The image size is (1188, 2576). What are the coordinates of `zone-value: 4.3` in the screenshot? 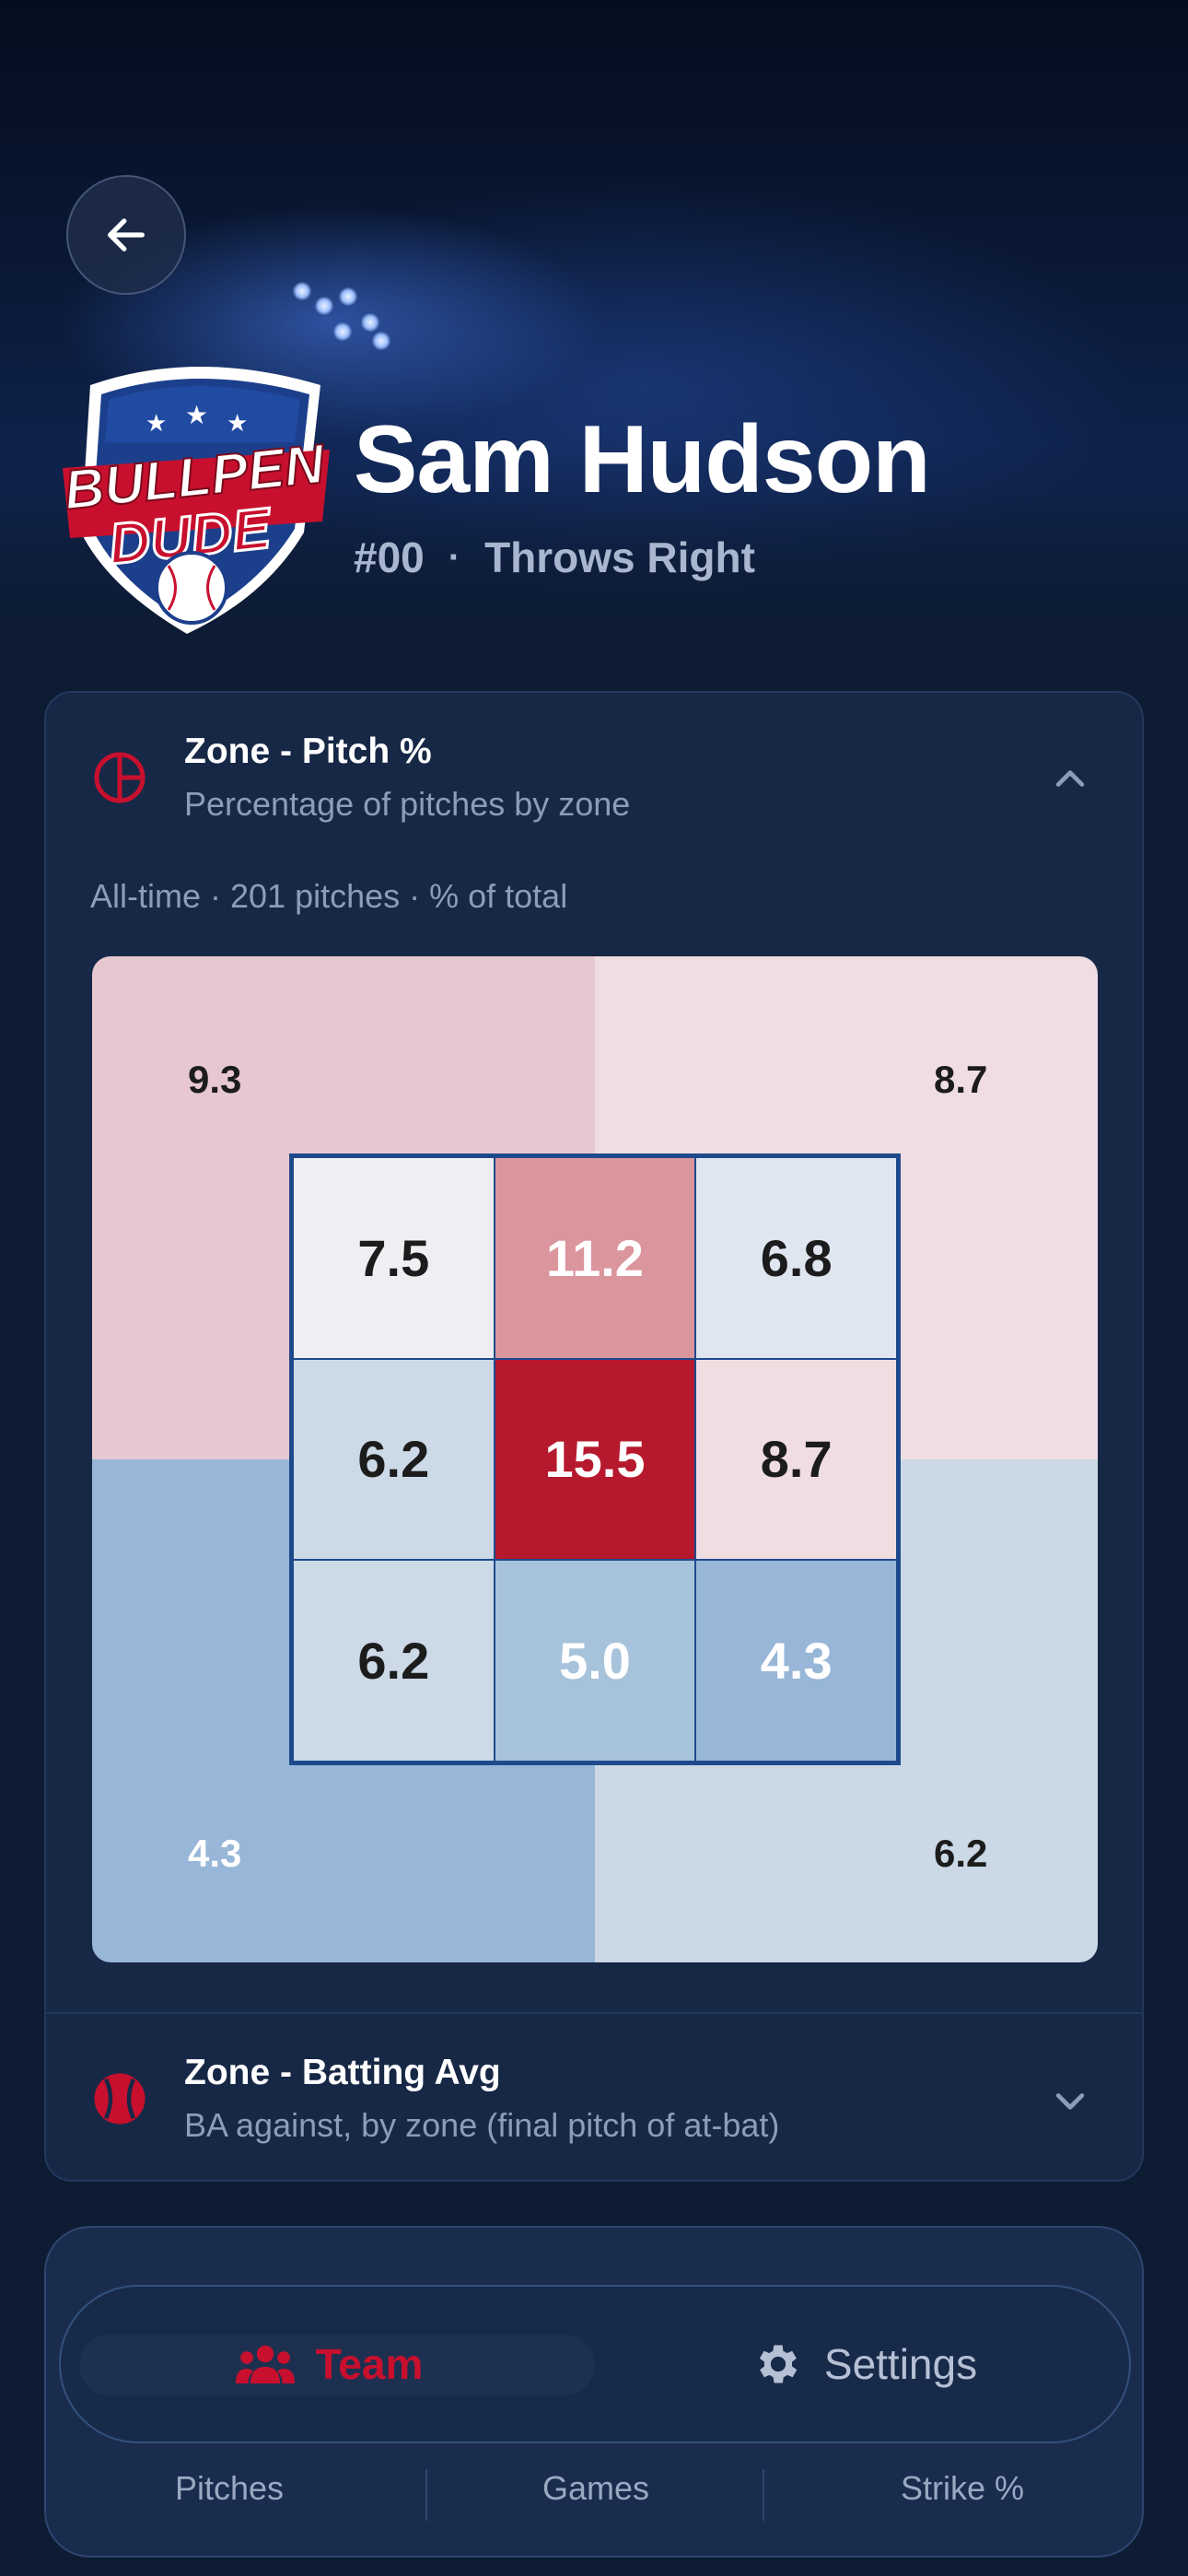 It's located at (215, 1853).